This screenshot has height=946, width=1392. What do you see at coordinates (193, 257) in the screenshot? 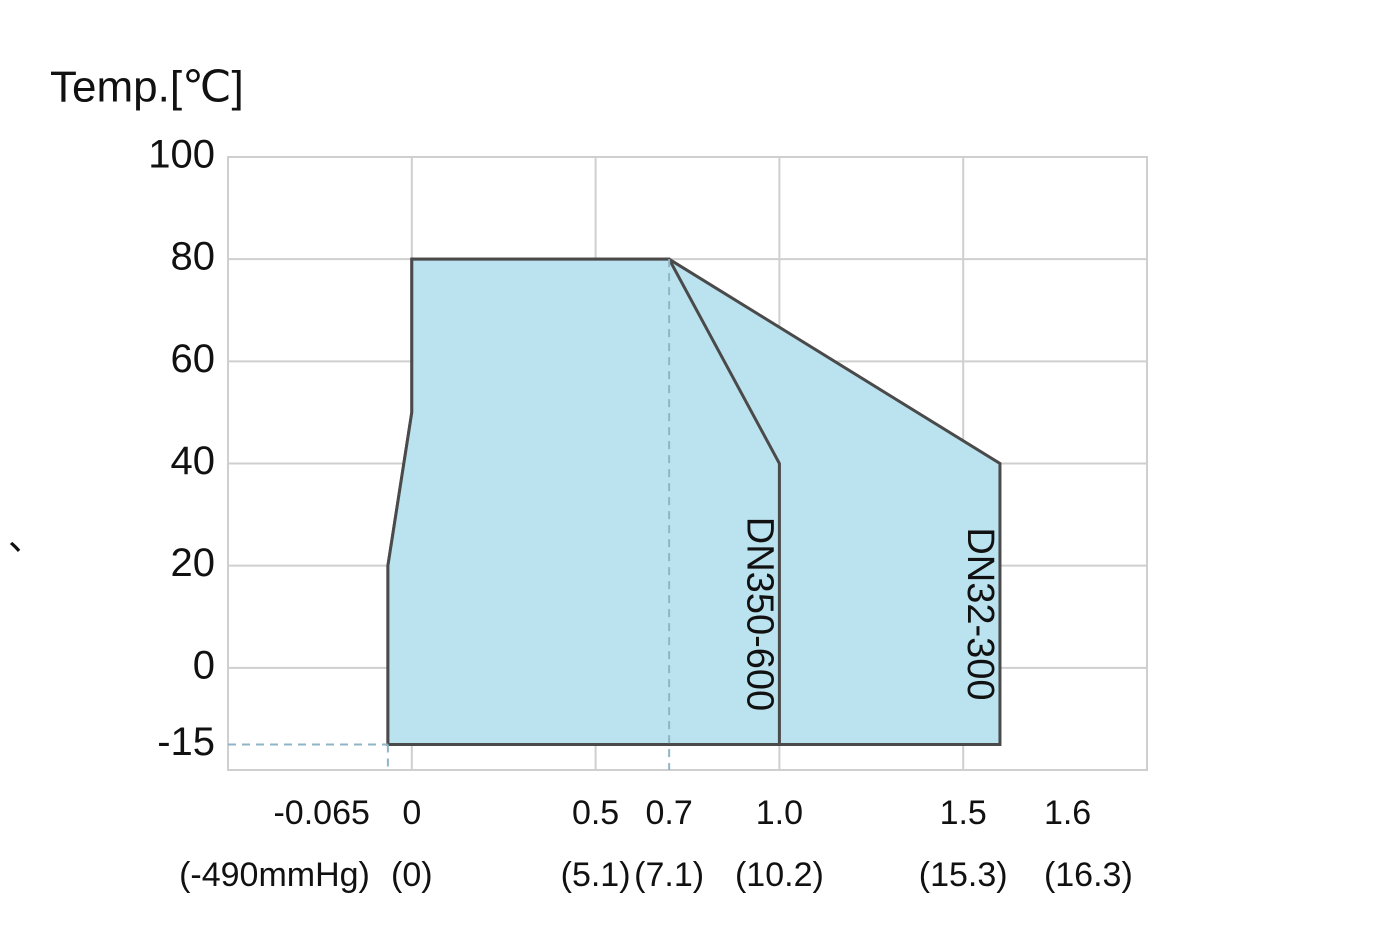
I see `y-tick-label: 80` at bounding box center [193, 257].